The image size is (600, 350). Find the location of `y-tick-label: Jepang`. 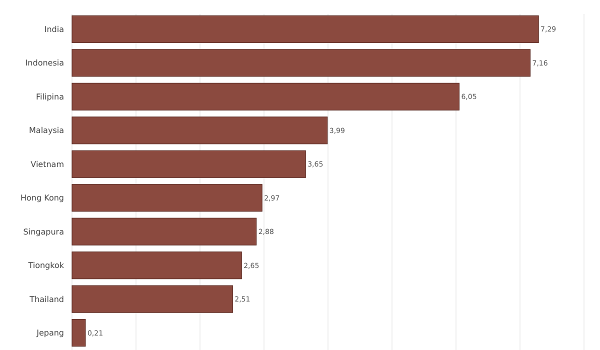

y-tick-label: Jepang is located at coordinates (50, 333).